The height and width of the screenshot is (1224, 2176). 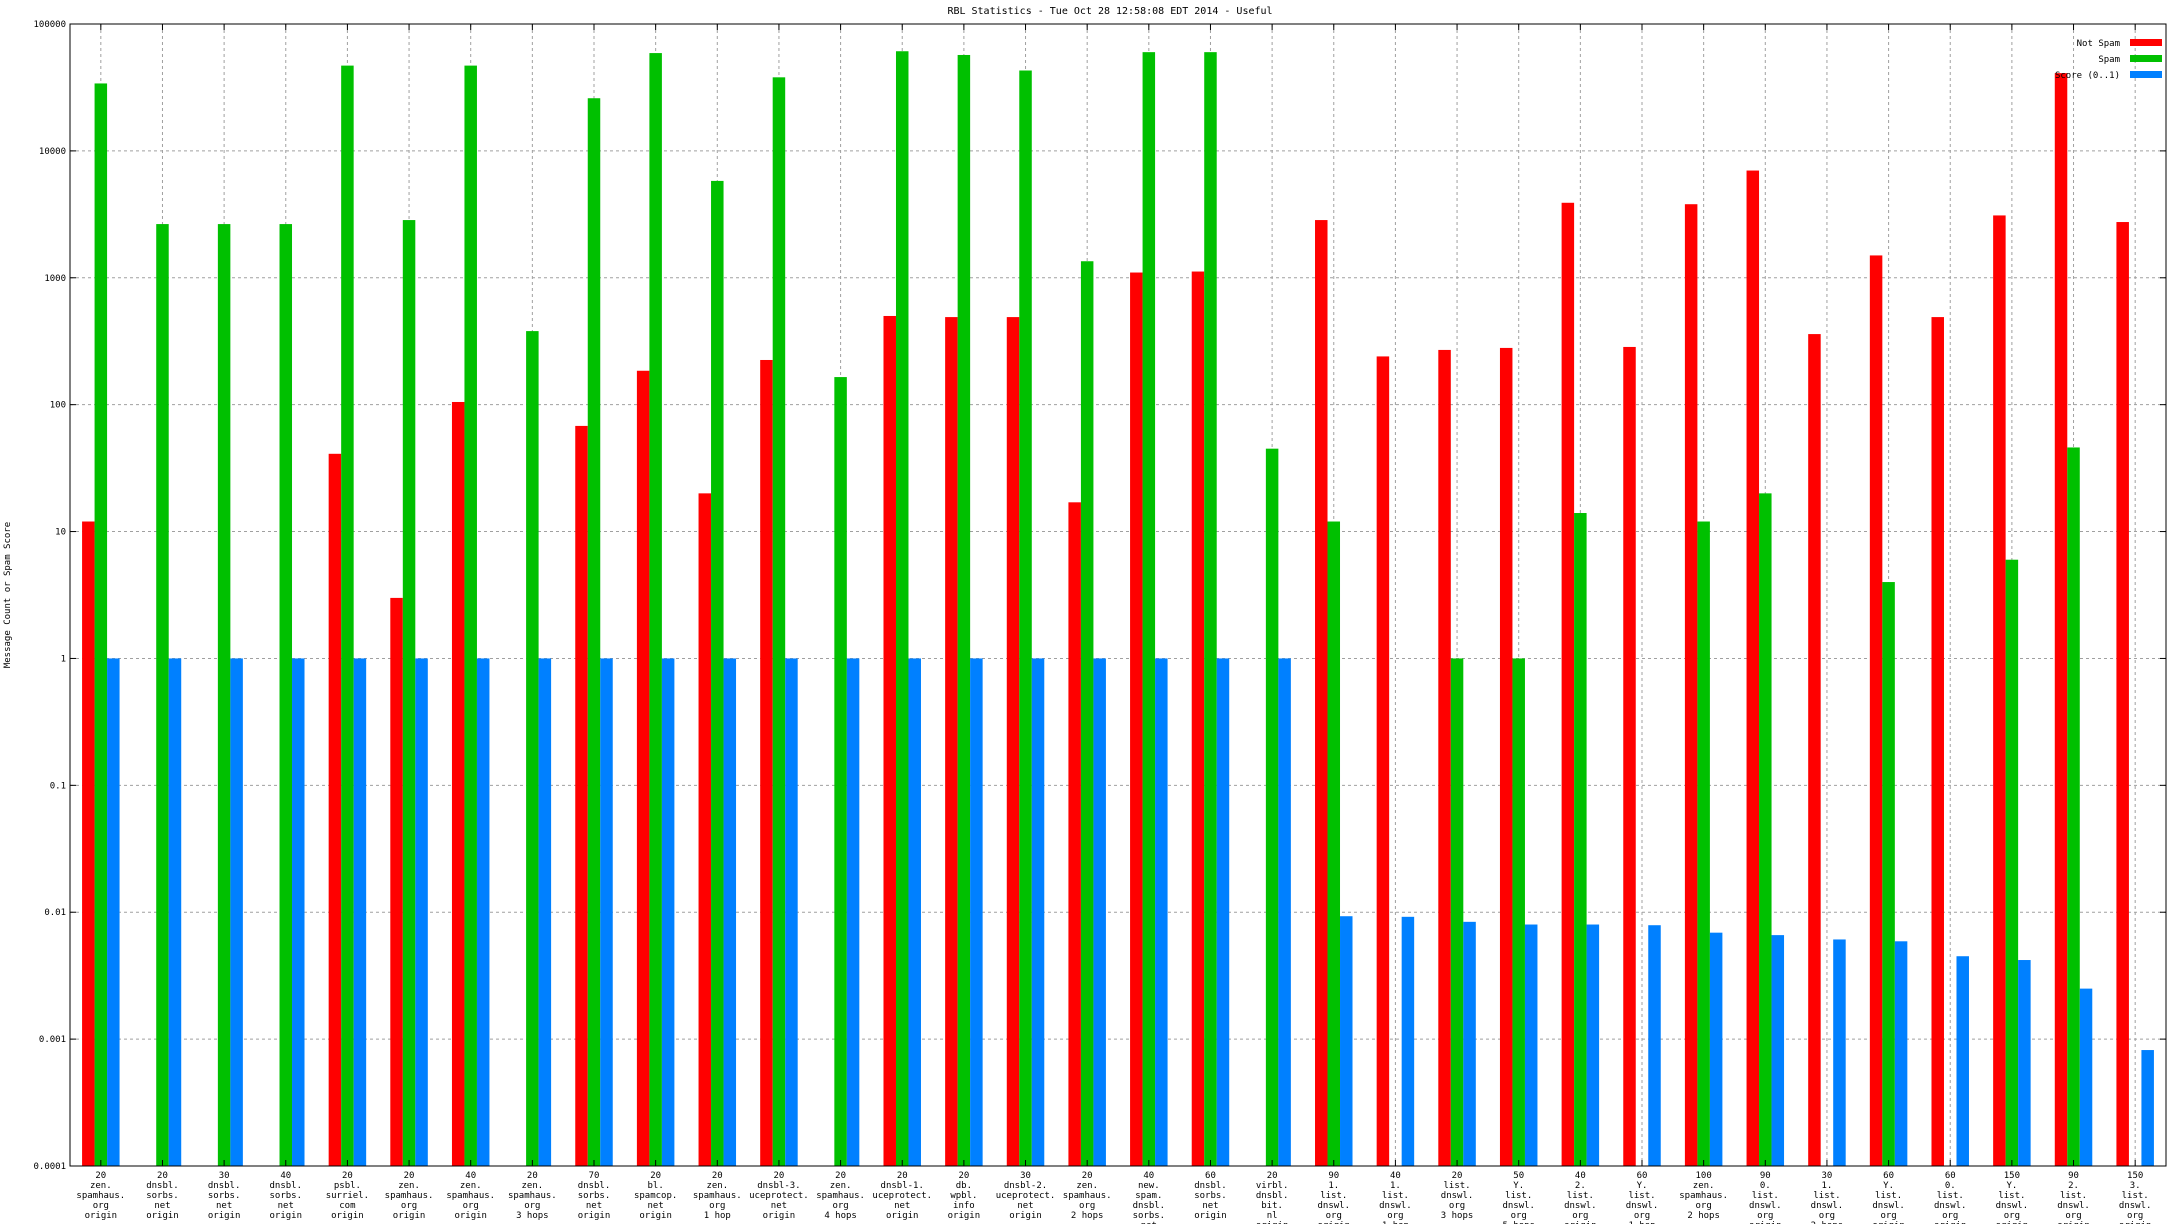 I want to click on x-tick-label: 70, so click(x=594, y=1176).